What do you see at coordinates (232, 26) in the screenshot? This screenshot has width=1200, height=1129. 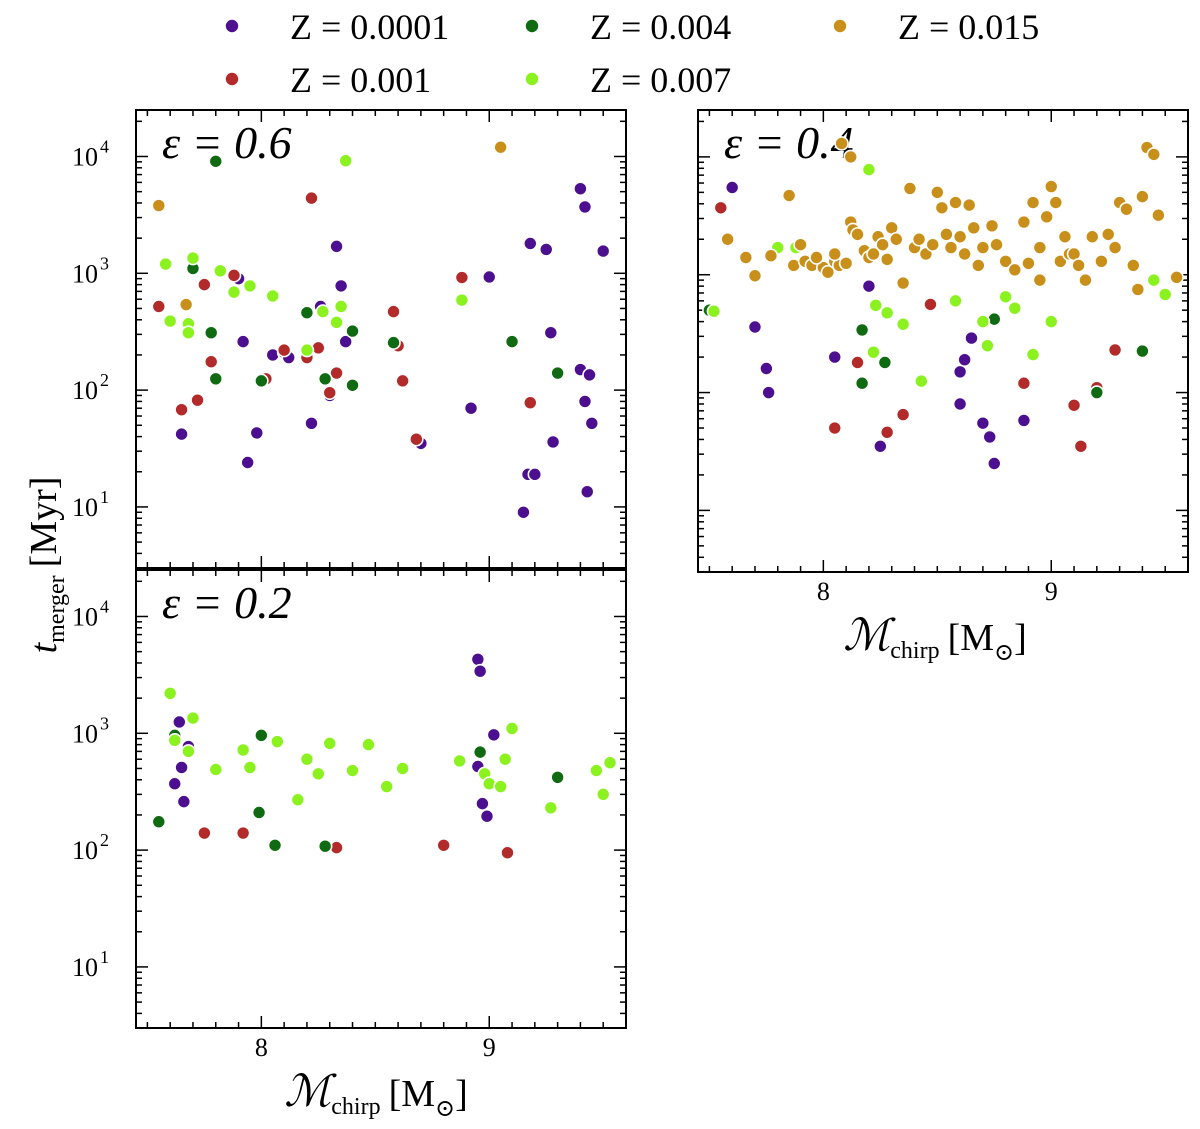 I see `legend-marker` at bounding box center [232, 26].